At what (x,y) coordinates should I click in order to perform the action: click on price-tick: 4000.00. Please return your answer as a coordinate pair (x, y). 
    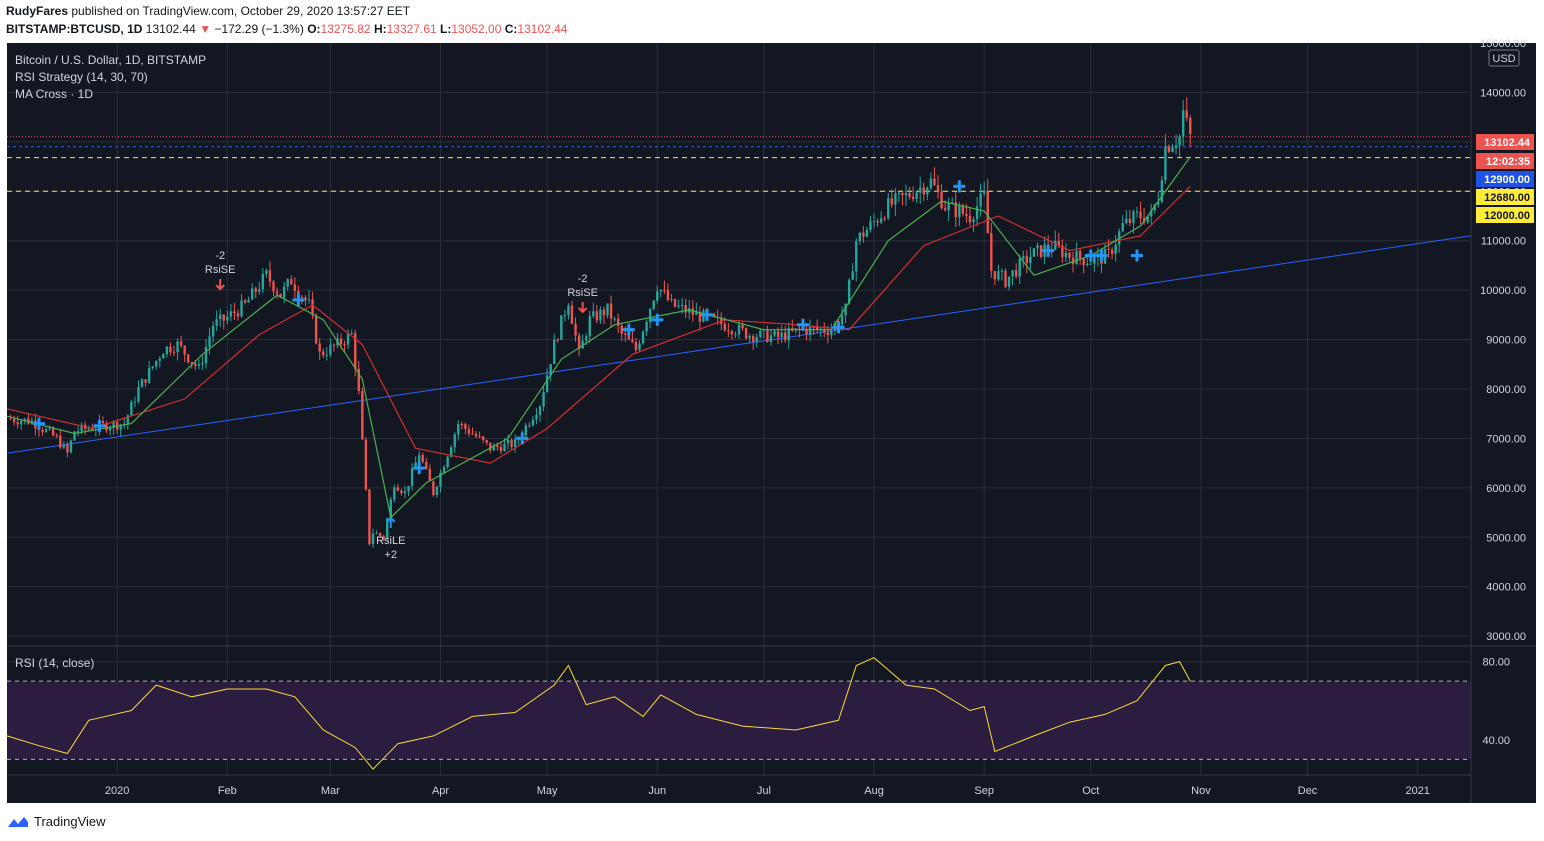
    Looking at the image, I should click on (1506, 588).